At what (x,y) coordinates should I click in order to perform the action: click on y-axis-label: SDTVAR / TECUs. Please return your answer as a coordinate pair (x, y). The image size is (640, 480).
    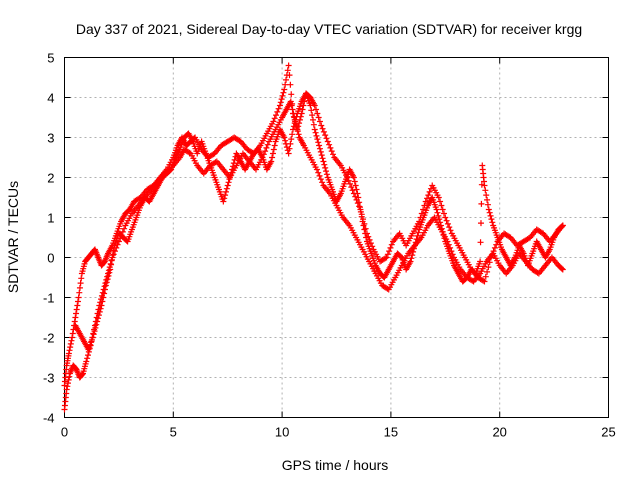
    Looking at the image, I should click on (13, 237).